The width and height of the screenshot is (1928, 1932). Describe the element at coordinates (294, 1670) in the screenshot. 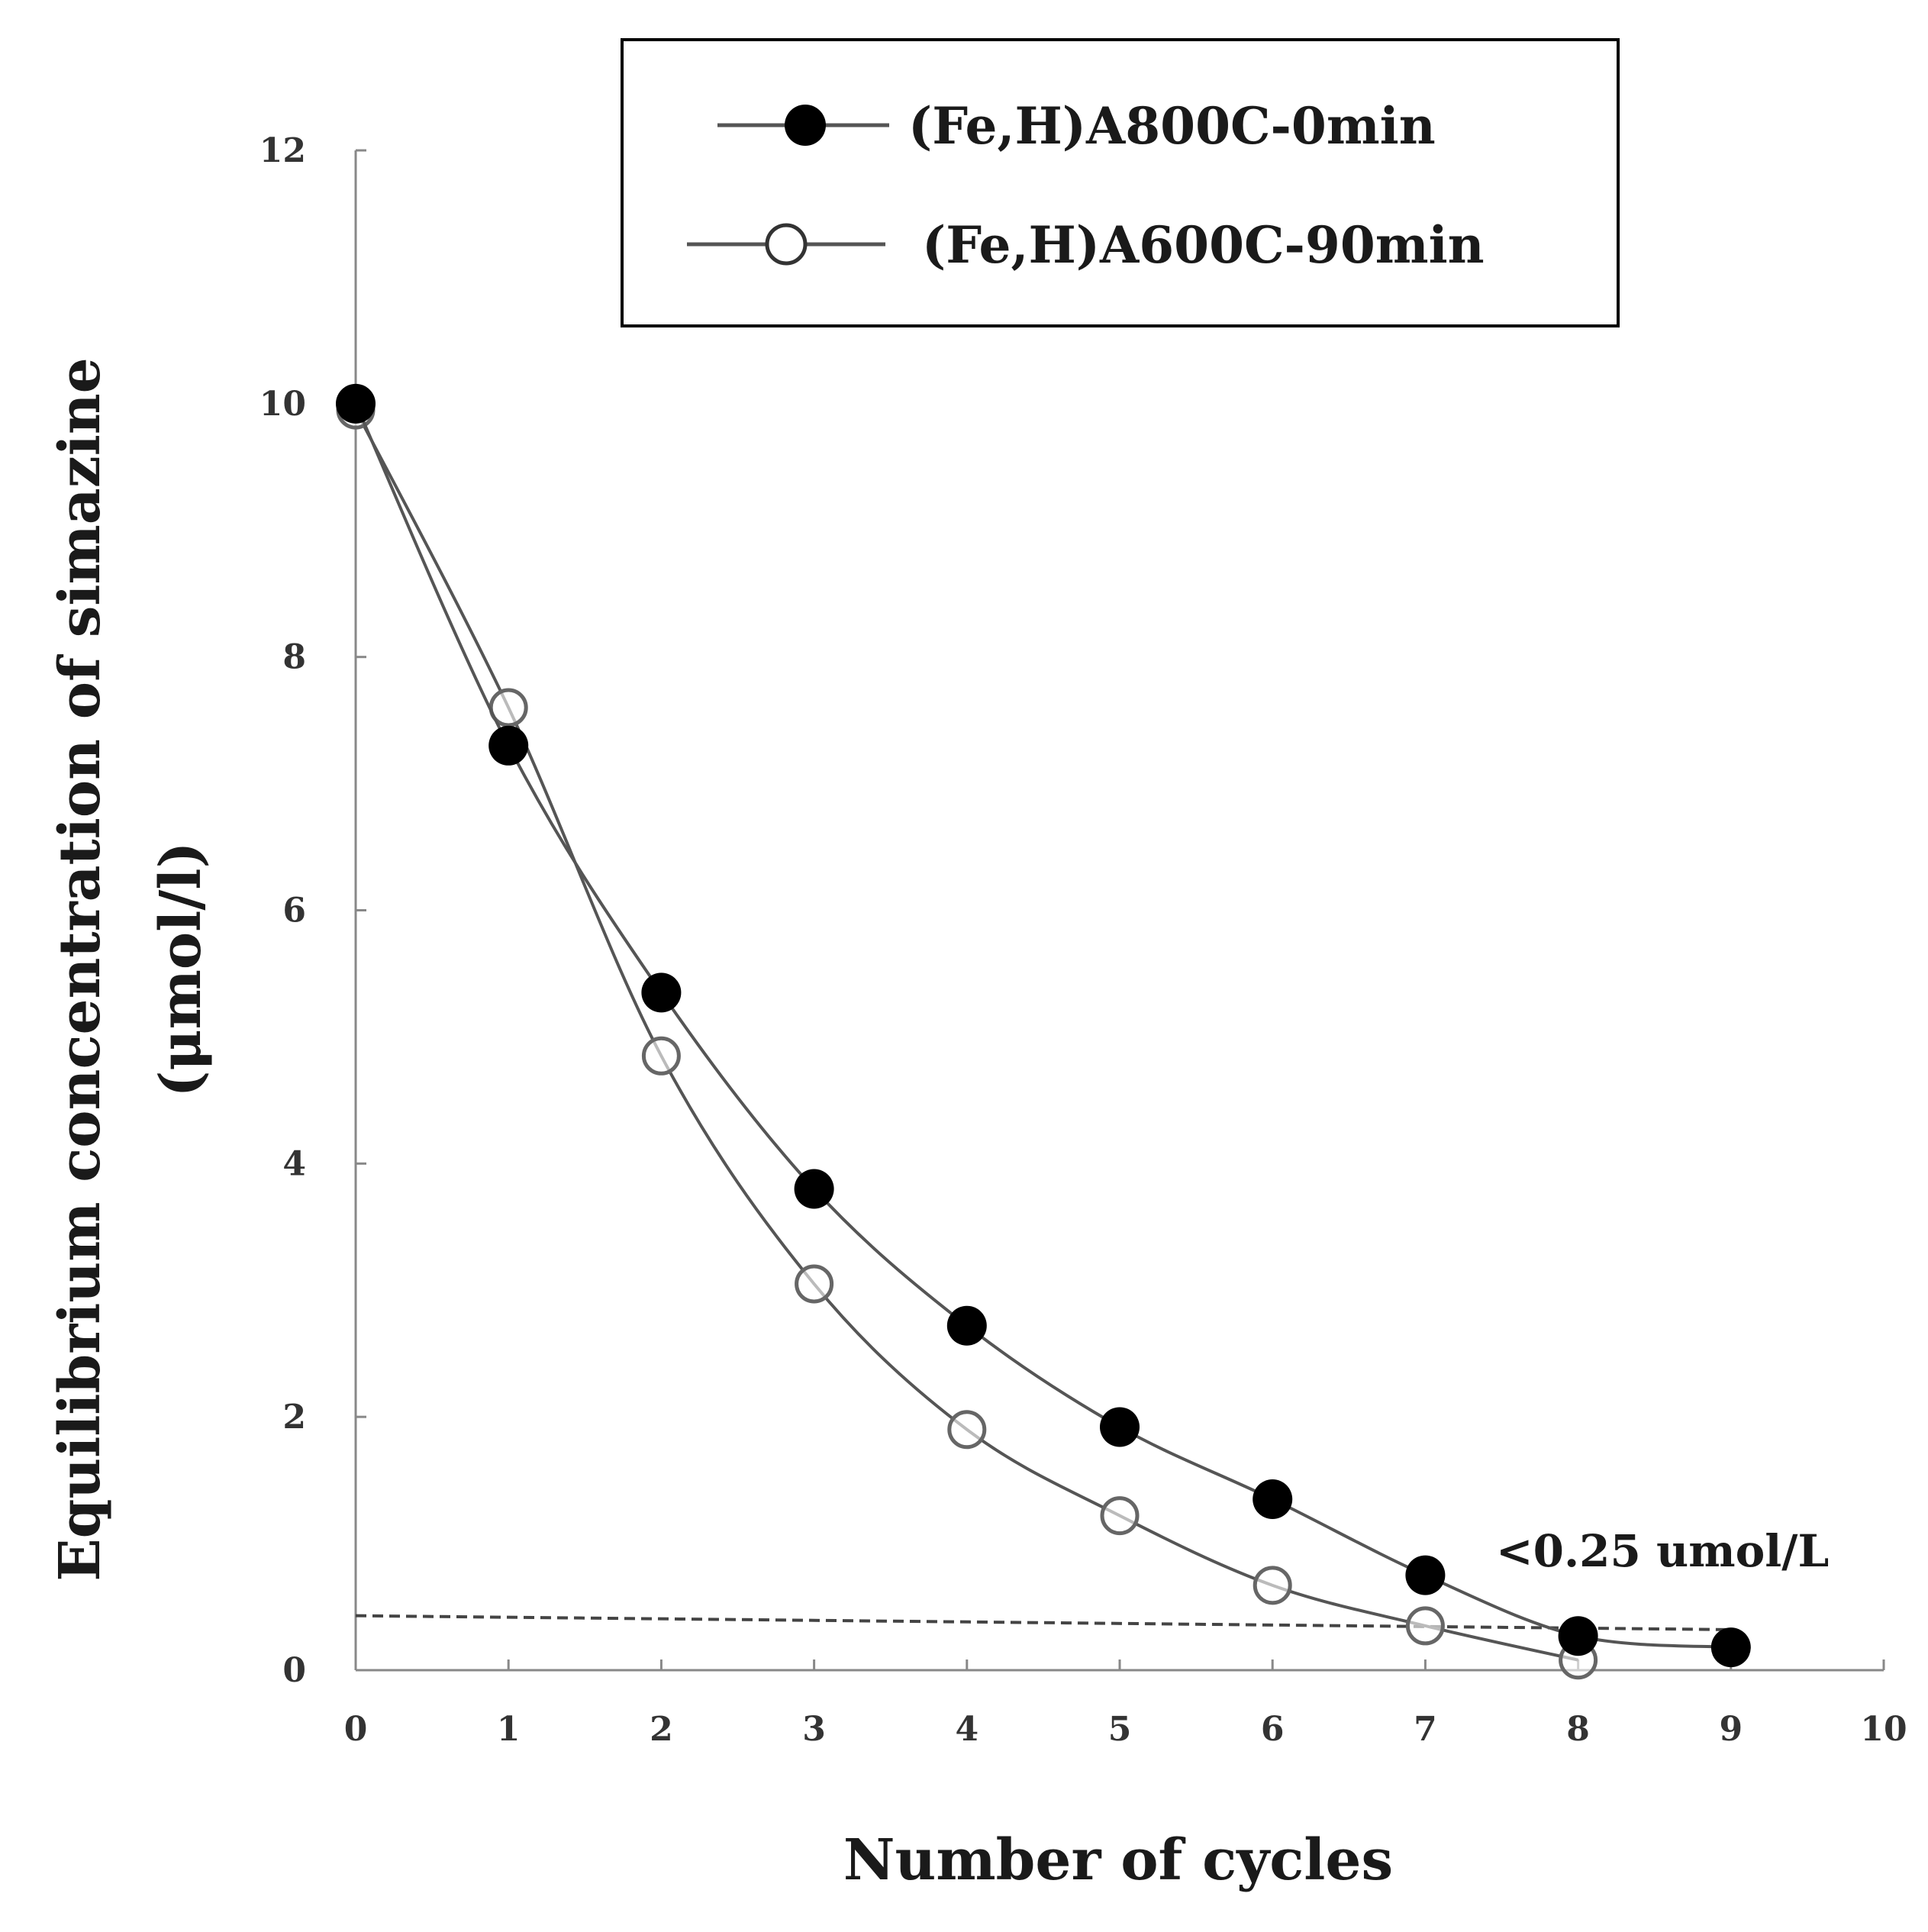

I see `y-tick-label: 0` at that location.